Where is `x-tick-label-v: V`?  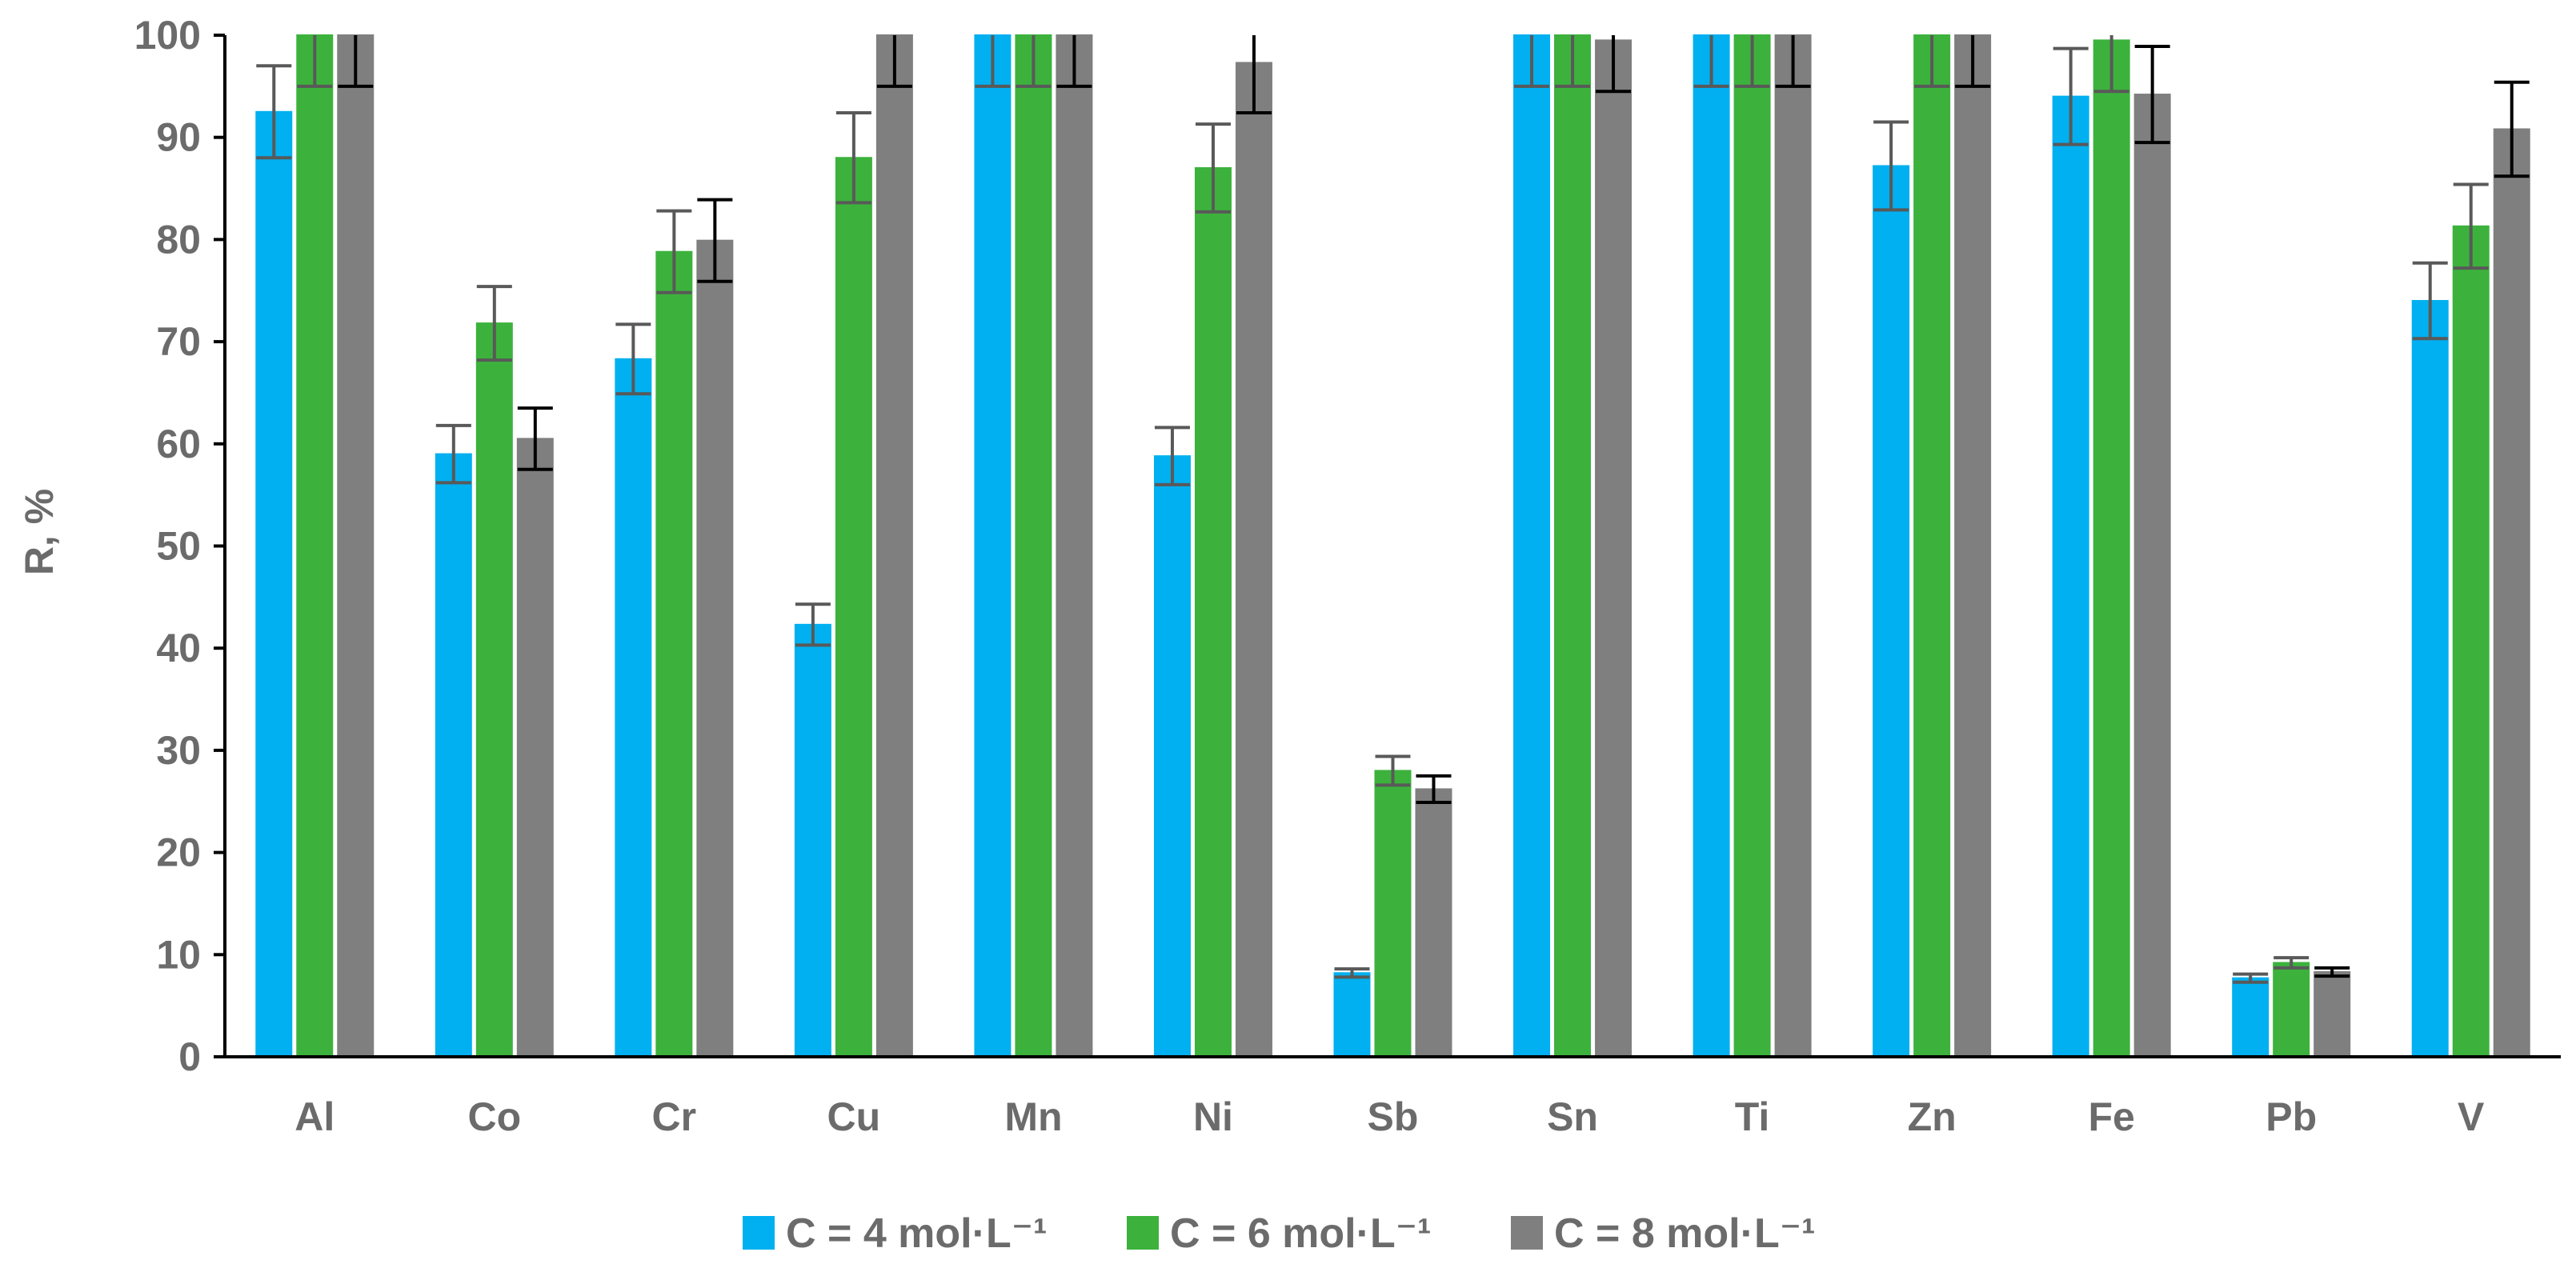 x-tick-label-v: V is located at coordinates (2471, 1116).